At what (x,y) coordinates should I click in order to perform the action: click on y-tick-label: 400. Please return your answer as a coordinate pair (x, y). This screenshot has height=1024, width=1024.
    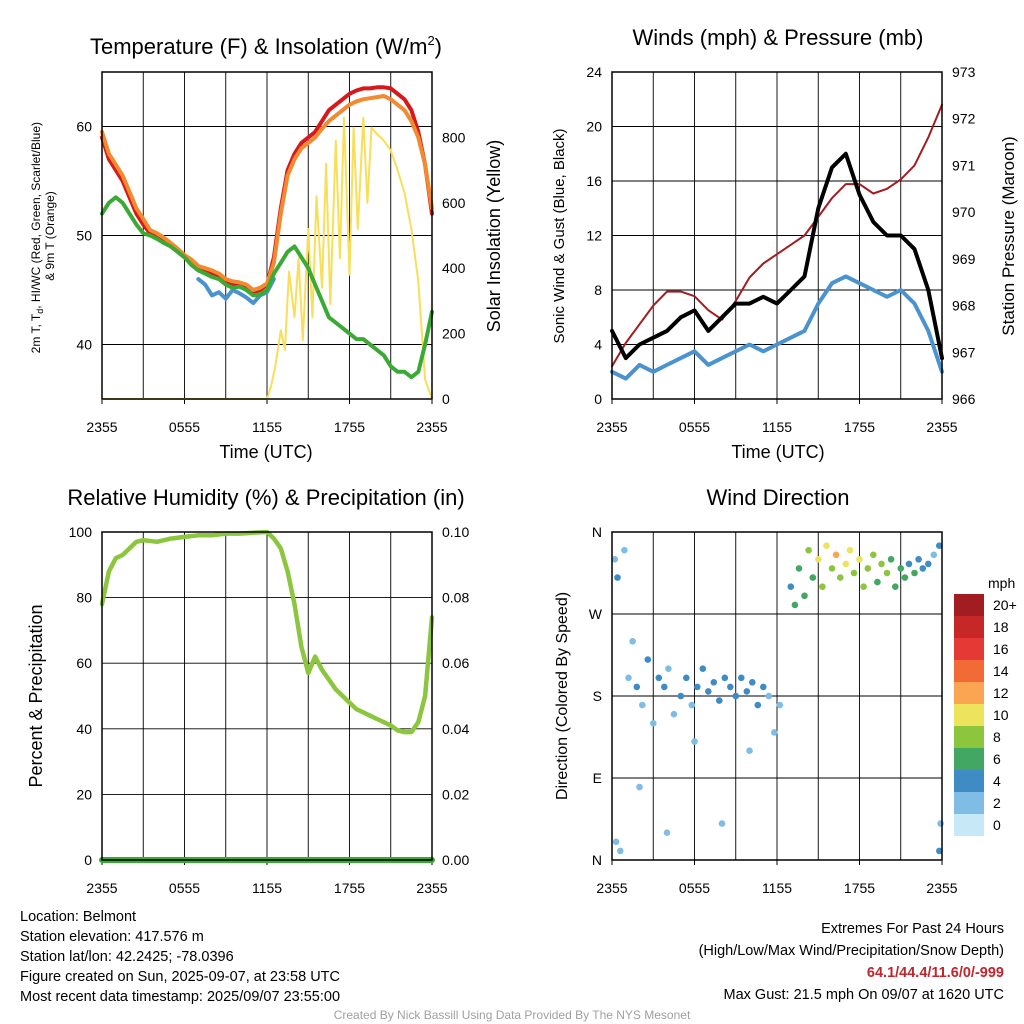
    Looking at the image, I should click on (454, 268).